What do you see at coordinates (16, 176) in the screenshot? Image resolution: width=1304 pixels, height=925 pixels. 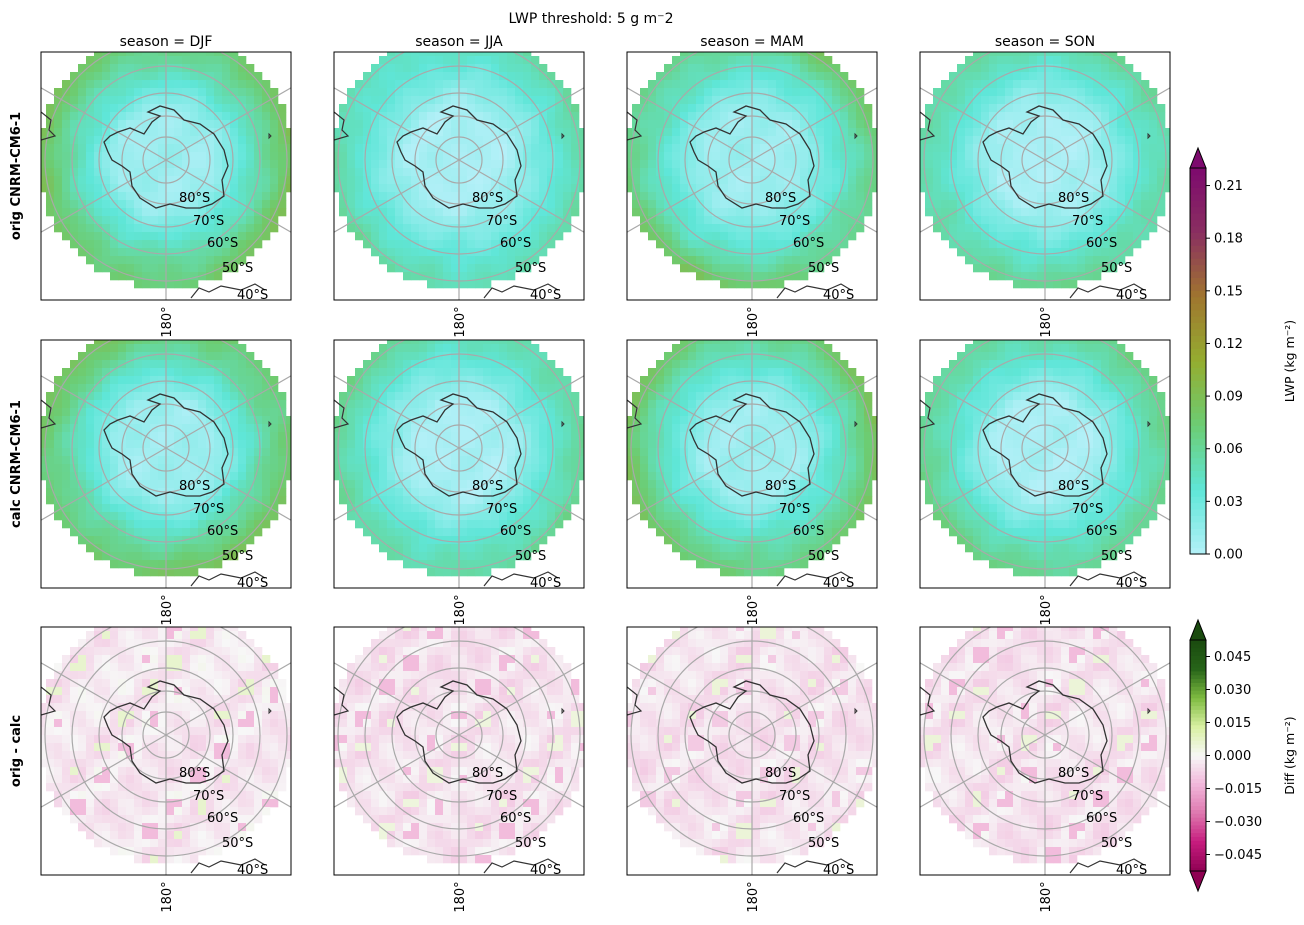 I see `row-label: orig CNRM-CM6-1` at bounding box center [16, 176].